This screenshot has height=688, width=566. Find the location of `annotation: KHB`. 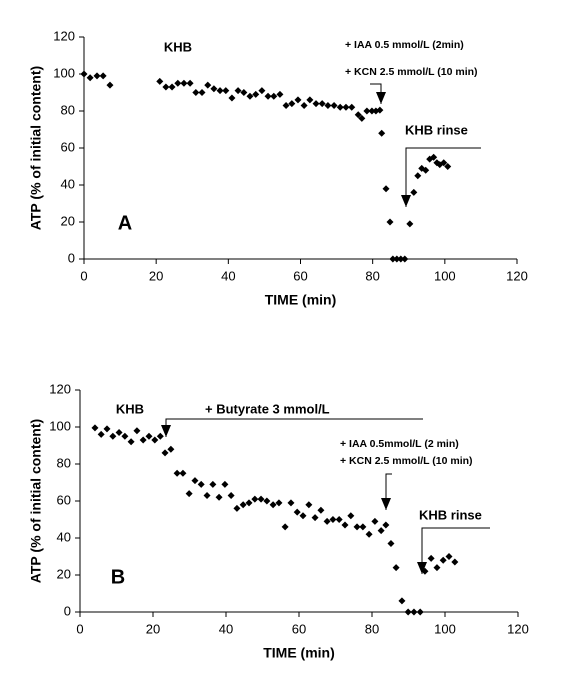

annotation: KHB is located at coordinates (130, 408).